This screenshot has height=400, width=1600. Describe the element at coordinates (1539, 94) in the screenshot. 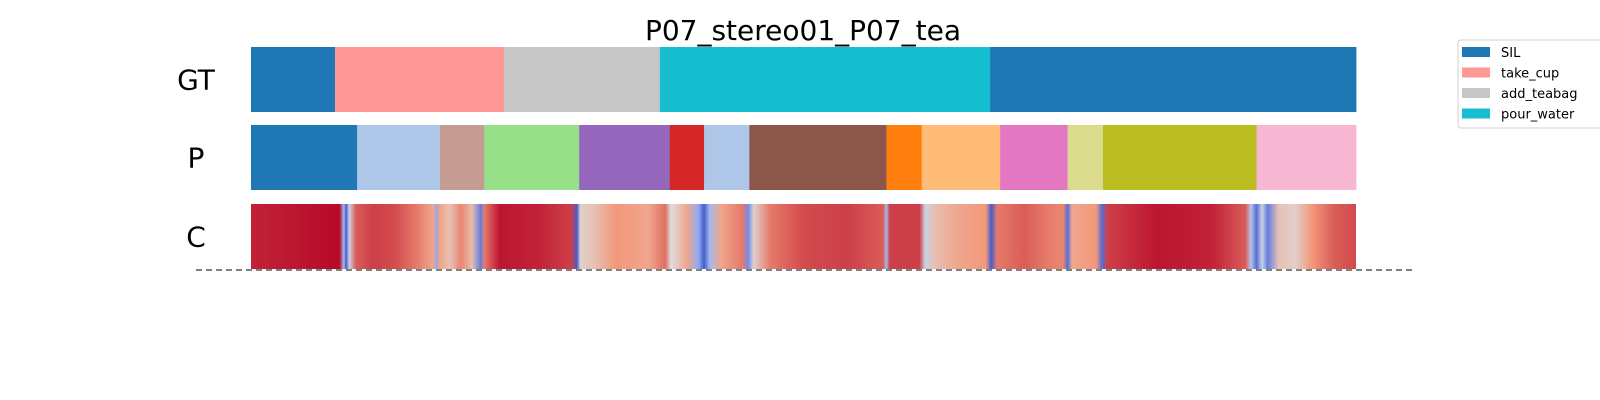

I see `legend-label: add_teabag` at that location.